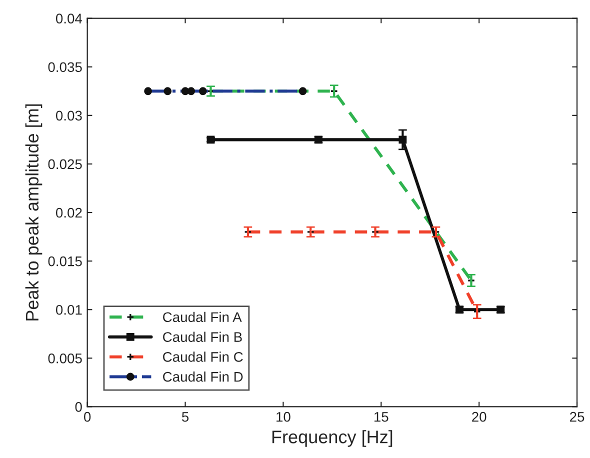 The image size is (590, 458). I want to click on legend-label: Caudal Fin B, so click(202, 337).